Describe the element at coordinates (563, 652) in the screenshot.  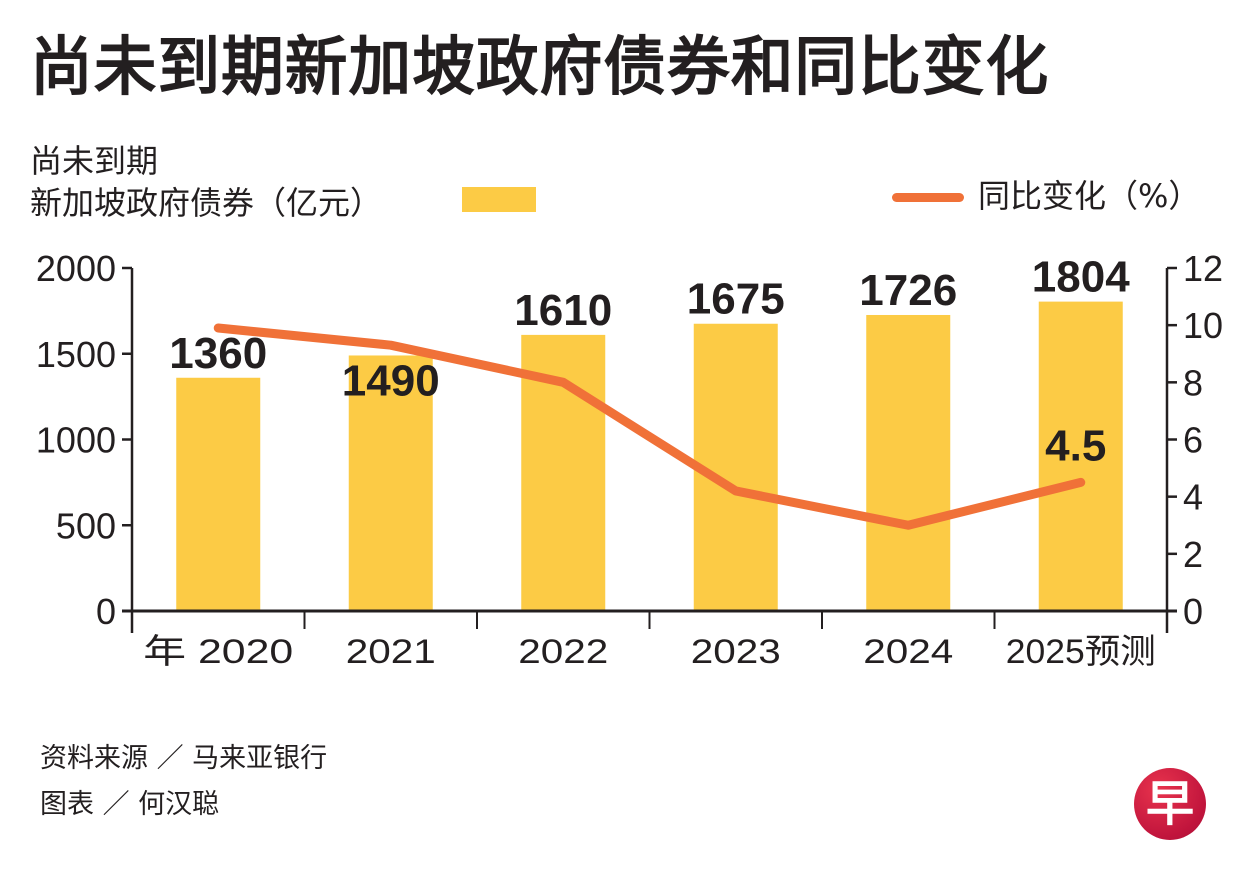
I see `x-tick-label: 2022` at that location.